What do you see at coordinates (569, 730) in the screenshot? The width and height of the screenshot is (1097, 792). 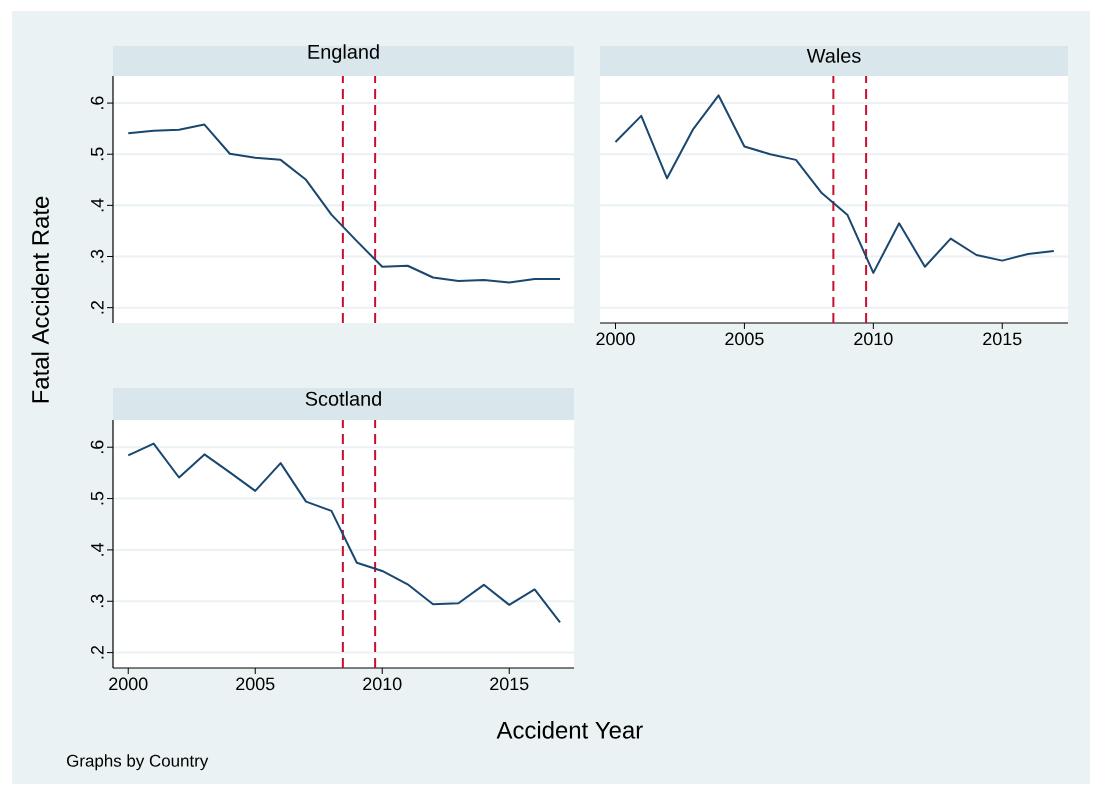 I see `x-axis-title: Accident Year` at bounding box center [569, 730].